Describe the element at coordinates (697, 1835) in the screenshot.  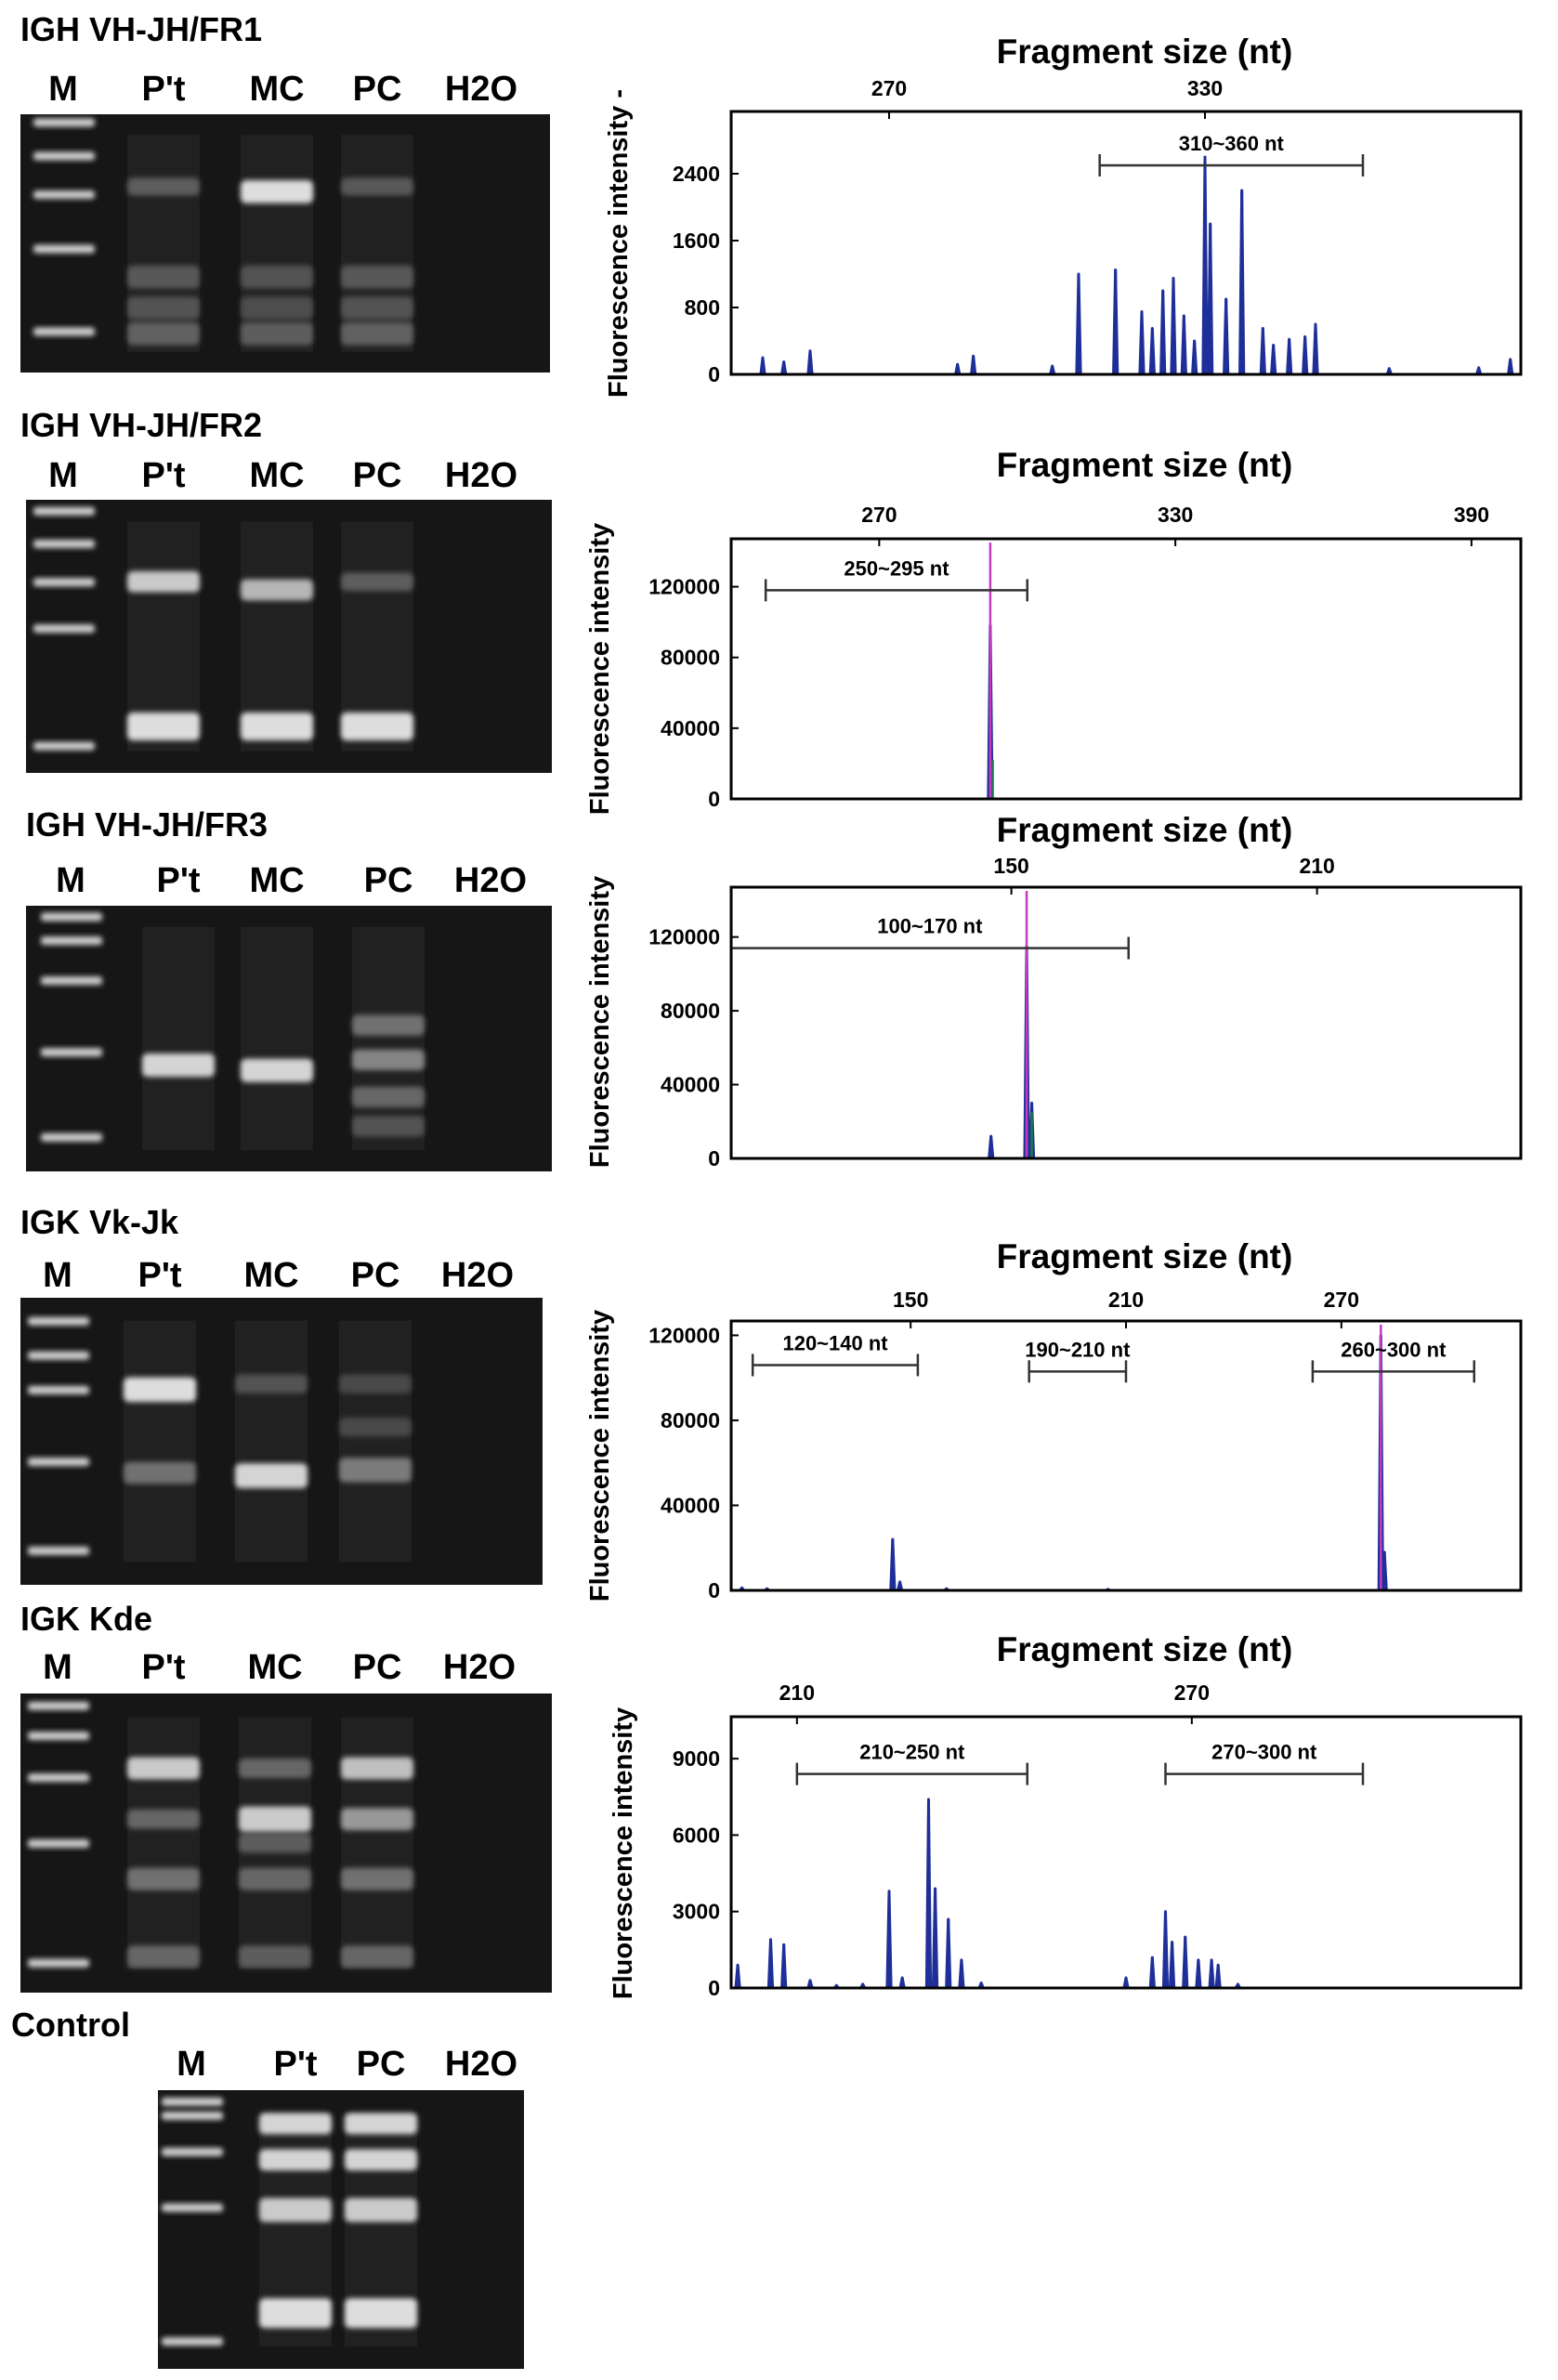
I see `chart-4-y-tick-label: 6000` at that location.